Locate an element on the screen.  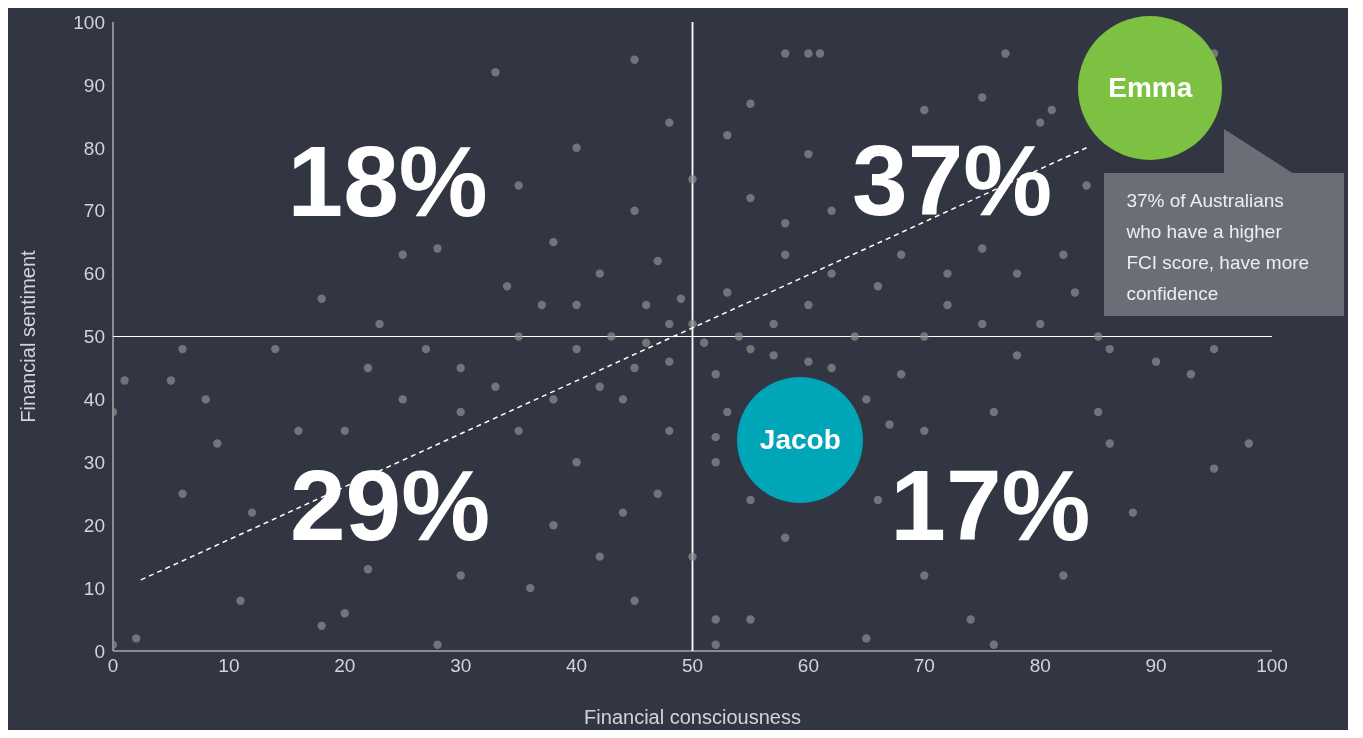
x-tick-label: 90 is located at coordinates (1156, 666).